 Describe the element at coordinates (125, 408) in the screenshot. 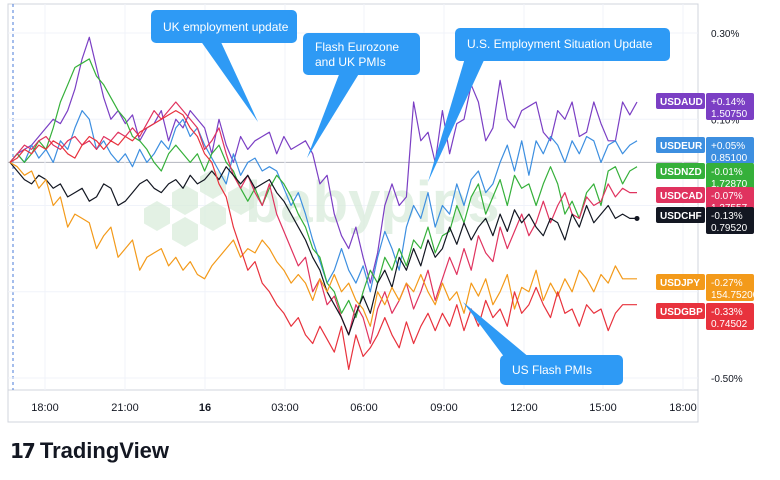

I see `x-tick-label: 21:00` at that location.